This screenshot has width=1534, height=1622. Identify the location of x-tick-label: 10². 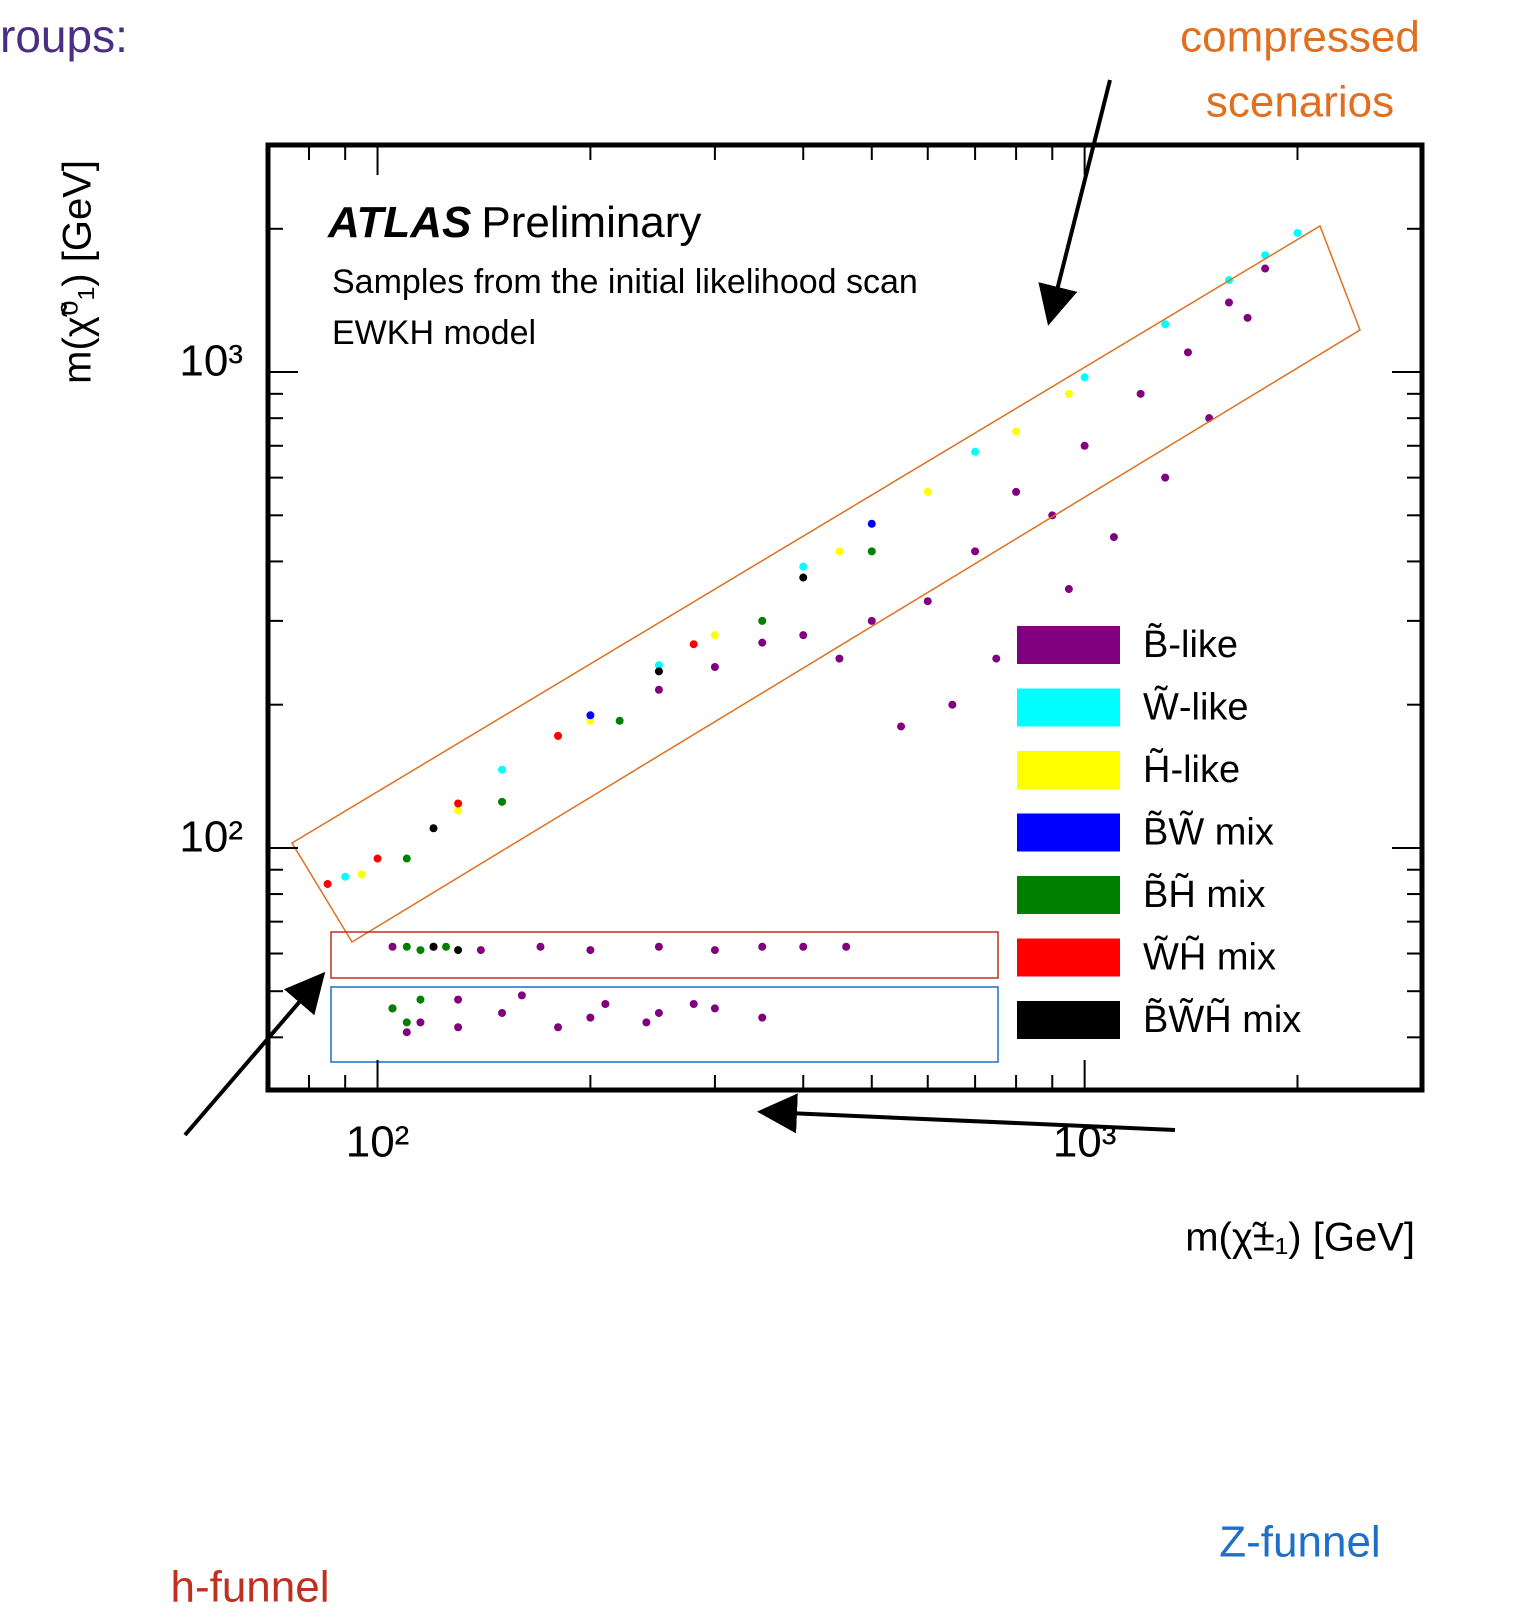
(378, 1142).